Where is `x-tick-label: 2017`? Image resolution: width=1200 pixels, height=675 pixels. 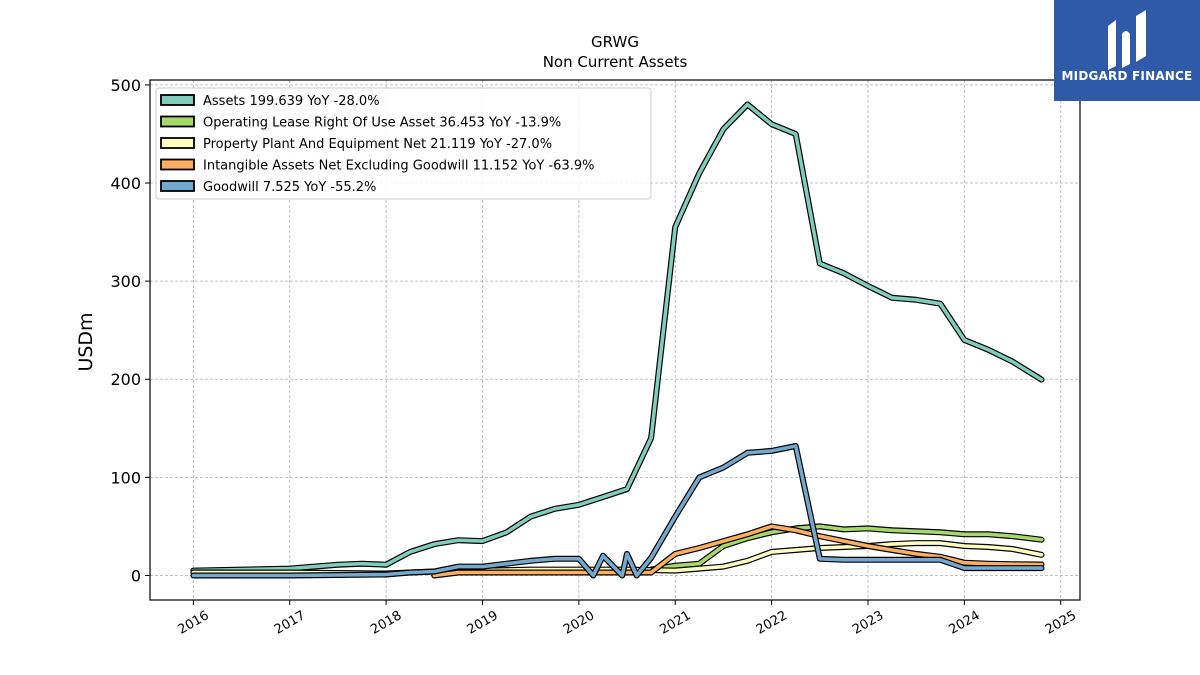
x-tick-label: 2017 is located at coordinates (290, 623).